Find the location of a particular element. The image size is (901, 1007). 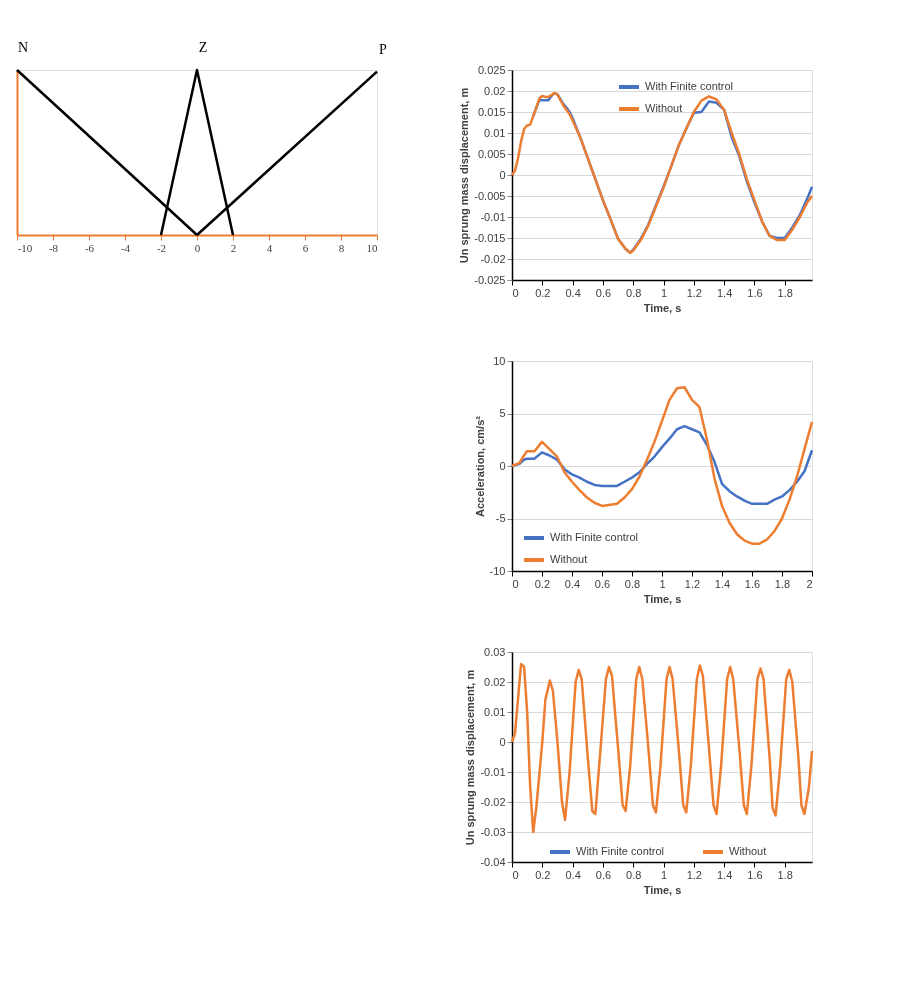

x-tick-label: 10 is located at coordinates (372, 247).